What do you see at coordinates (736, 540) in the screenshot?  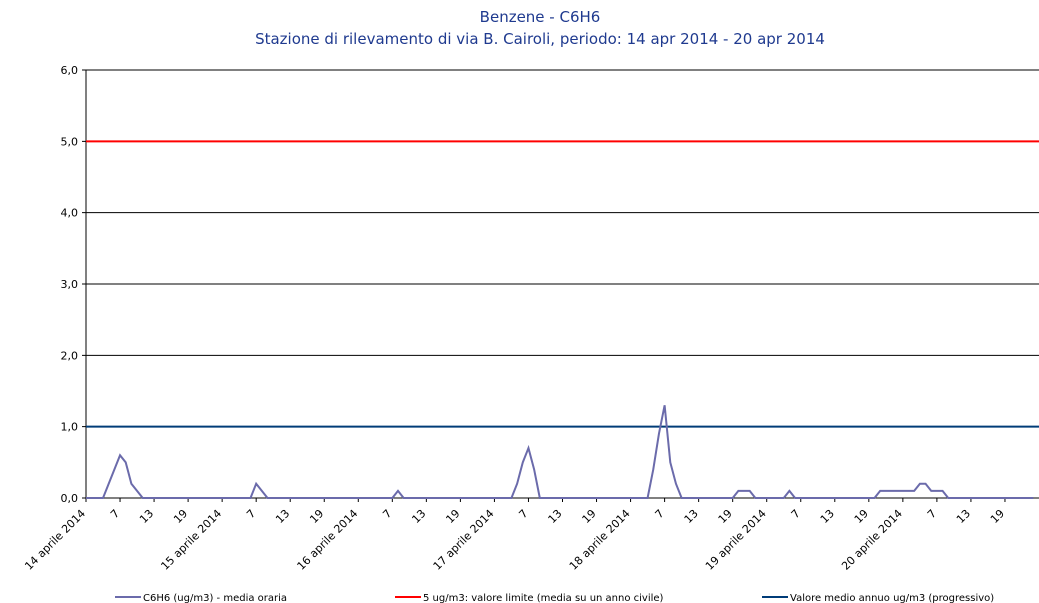 I see `x-tick-label: 19 aprile 2014` at bounding box center [736, 540].